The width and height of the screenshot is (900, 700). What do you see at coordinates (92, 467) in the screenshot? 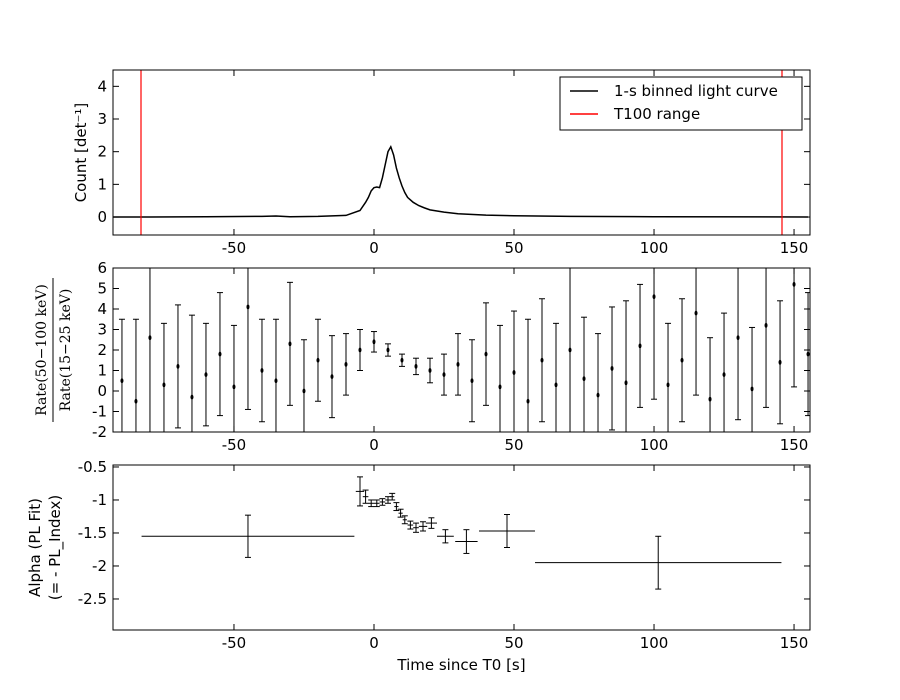
I see `y-tick-label: -0.5` at bounding box center [92, 467].